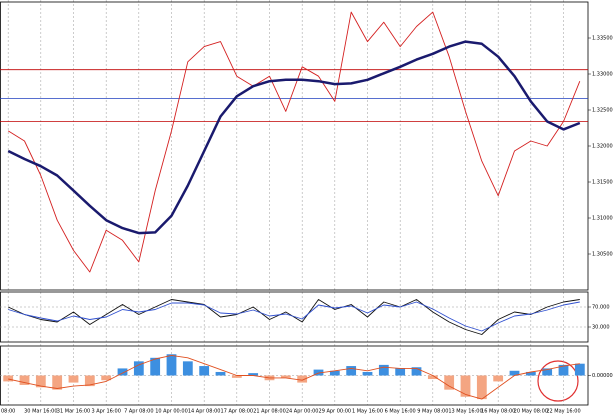 The image size is (616, 416). Describe the element at coordinates (602, 39) in the screenshot. I see `y-tick-label: 1.33500` at that location.